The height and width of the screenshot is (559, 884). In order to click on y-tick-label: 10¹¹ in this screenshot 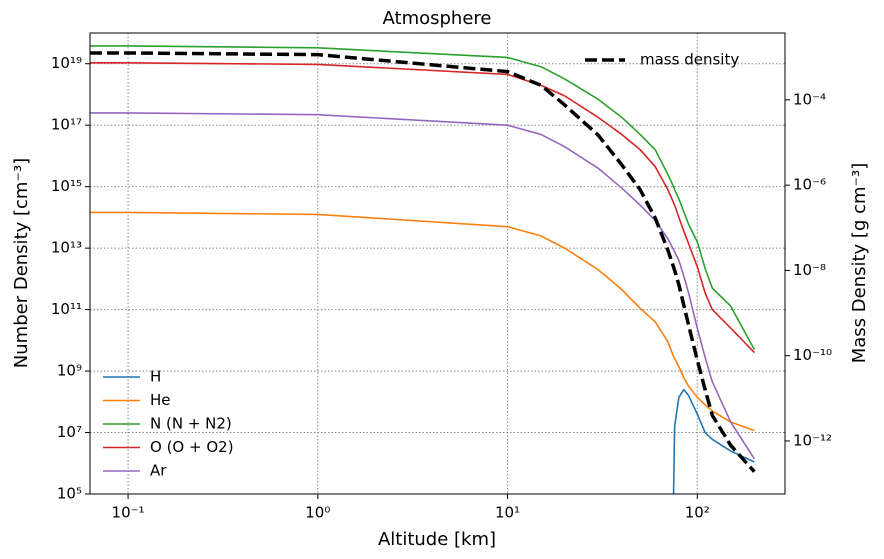, I will do `click(66, 309)`.